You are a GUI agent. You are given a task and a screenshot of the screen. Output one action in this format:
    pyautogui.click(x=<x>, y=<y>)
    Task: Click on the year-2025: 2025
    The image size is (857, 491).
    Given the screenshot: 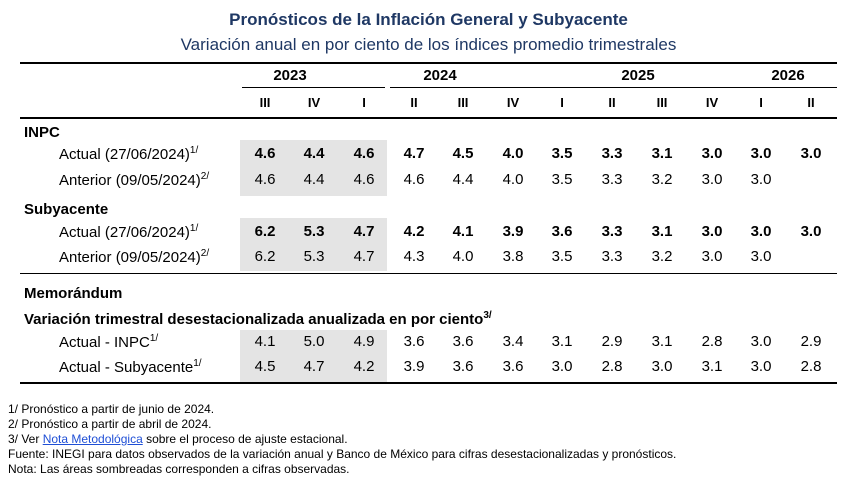 What is the action you would take?
    pyautogui.click(x=638, y=75)
    